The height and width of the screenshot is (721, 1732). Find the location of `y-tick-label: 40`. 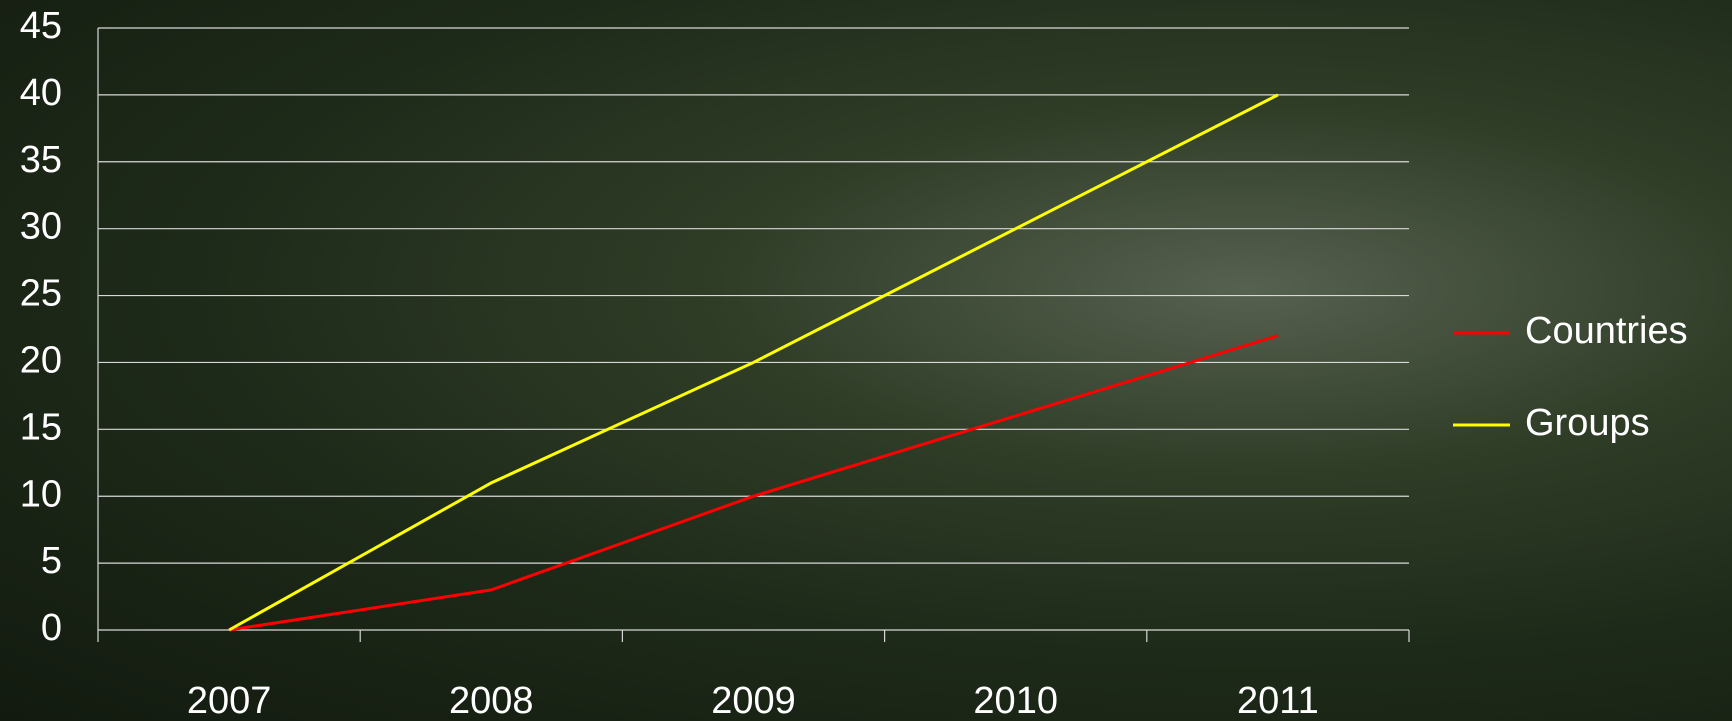

y-tick-label: 40 is located at coordinates (41, 93).